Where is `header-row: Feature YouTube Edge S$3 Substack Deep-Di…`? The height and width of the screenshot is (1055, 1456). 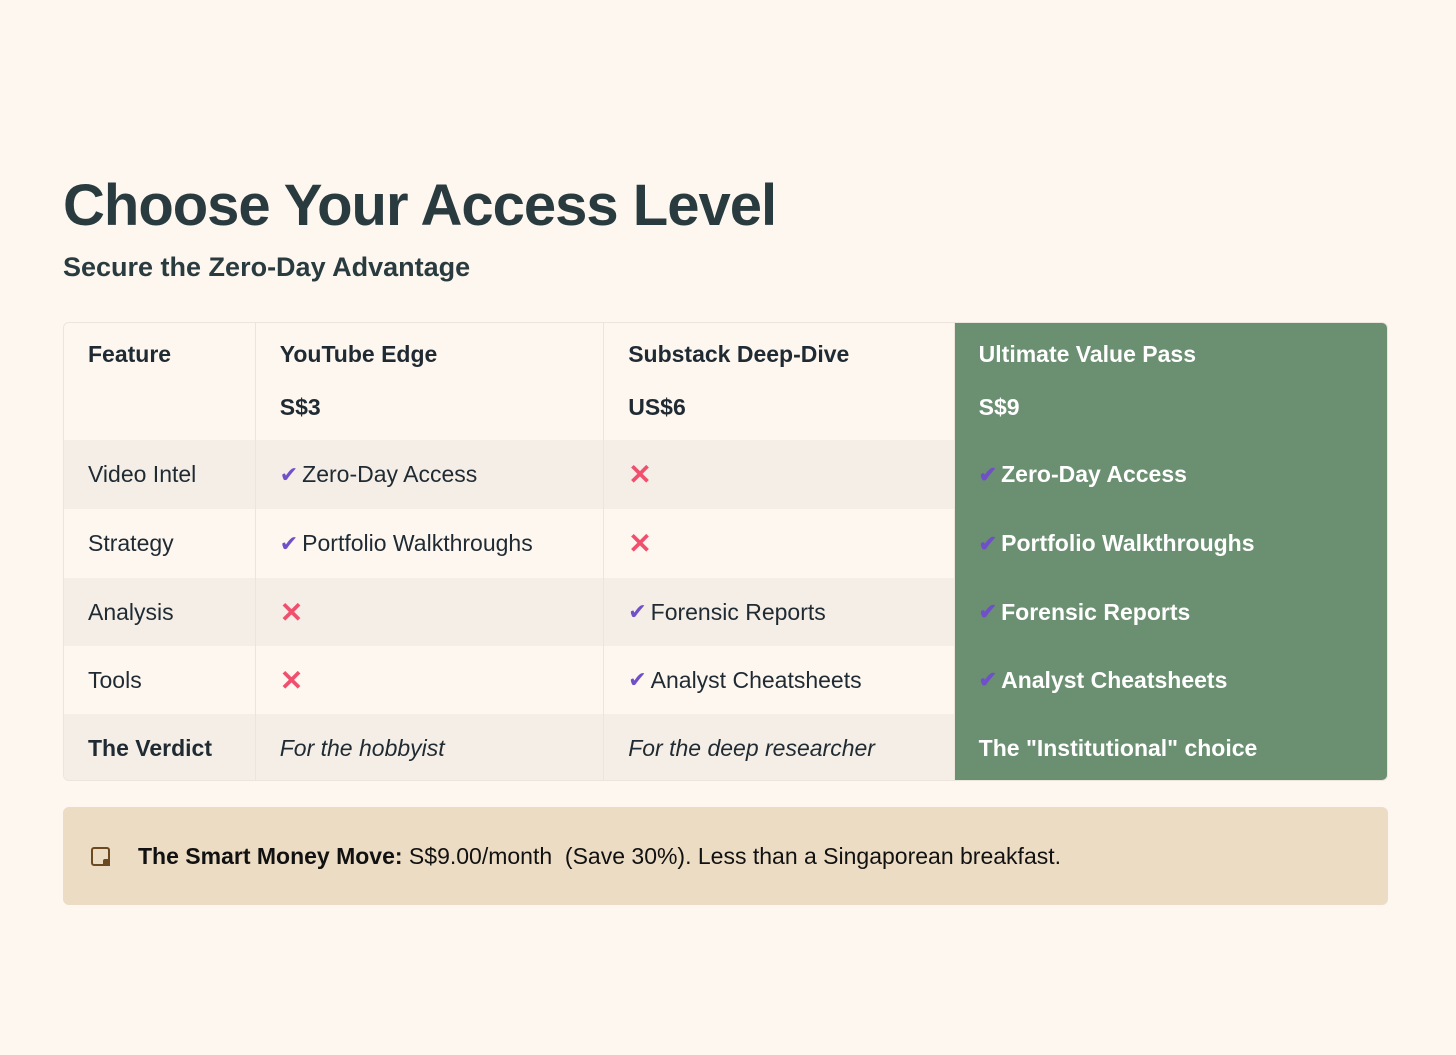 header-row: Feature YouTube Edge S$3 Substack Deep-Di… is located at coordinates (725, 381).